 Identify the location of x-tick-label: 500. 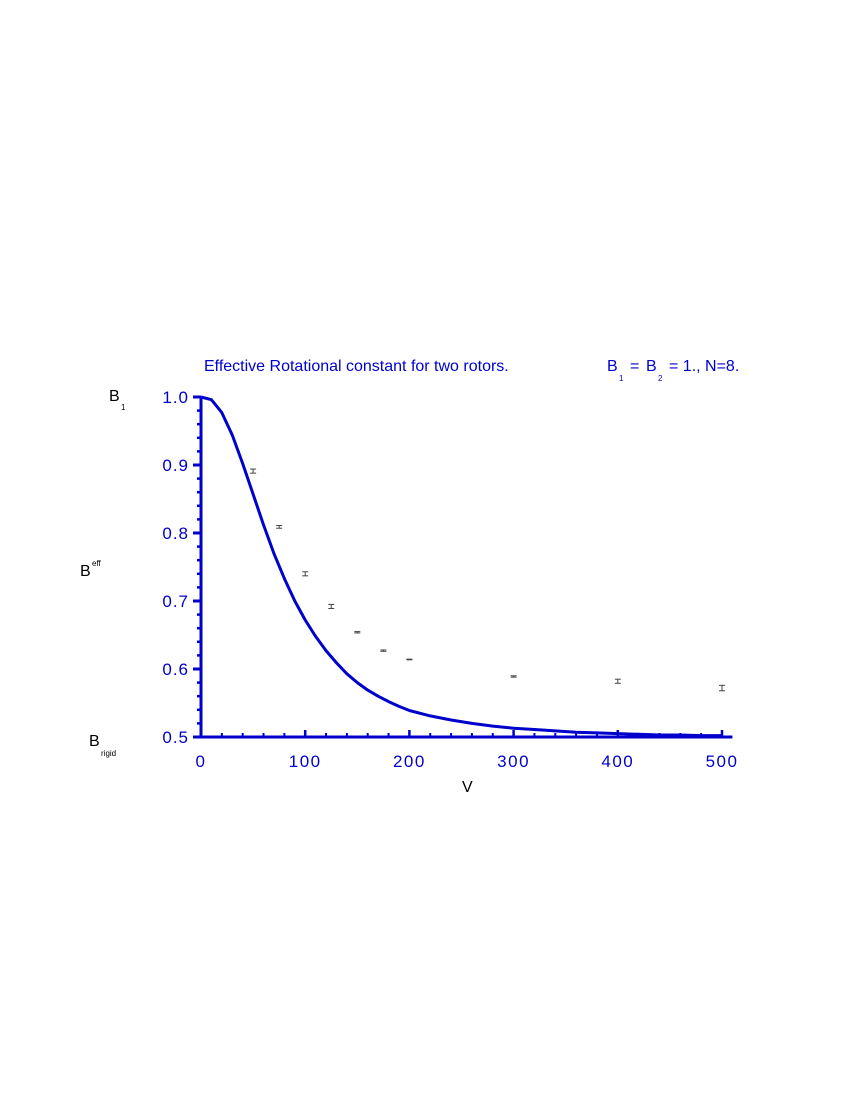
(722, 761).